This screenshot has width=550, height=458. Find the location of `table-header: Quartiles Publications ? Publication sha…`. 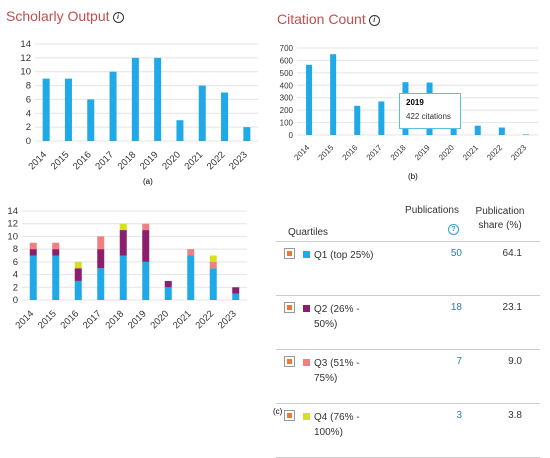

table-header: Quartiles Publications ? Publication sha… is located at coordinates (408, 222).